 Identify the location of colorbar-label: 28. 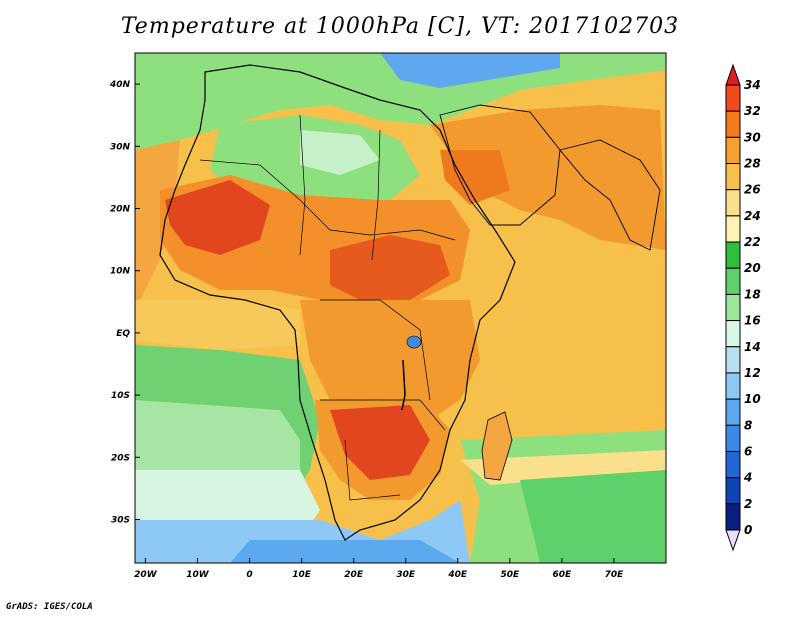
(752, 164).